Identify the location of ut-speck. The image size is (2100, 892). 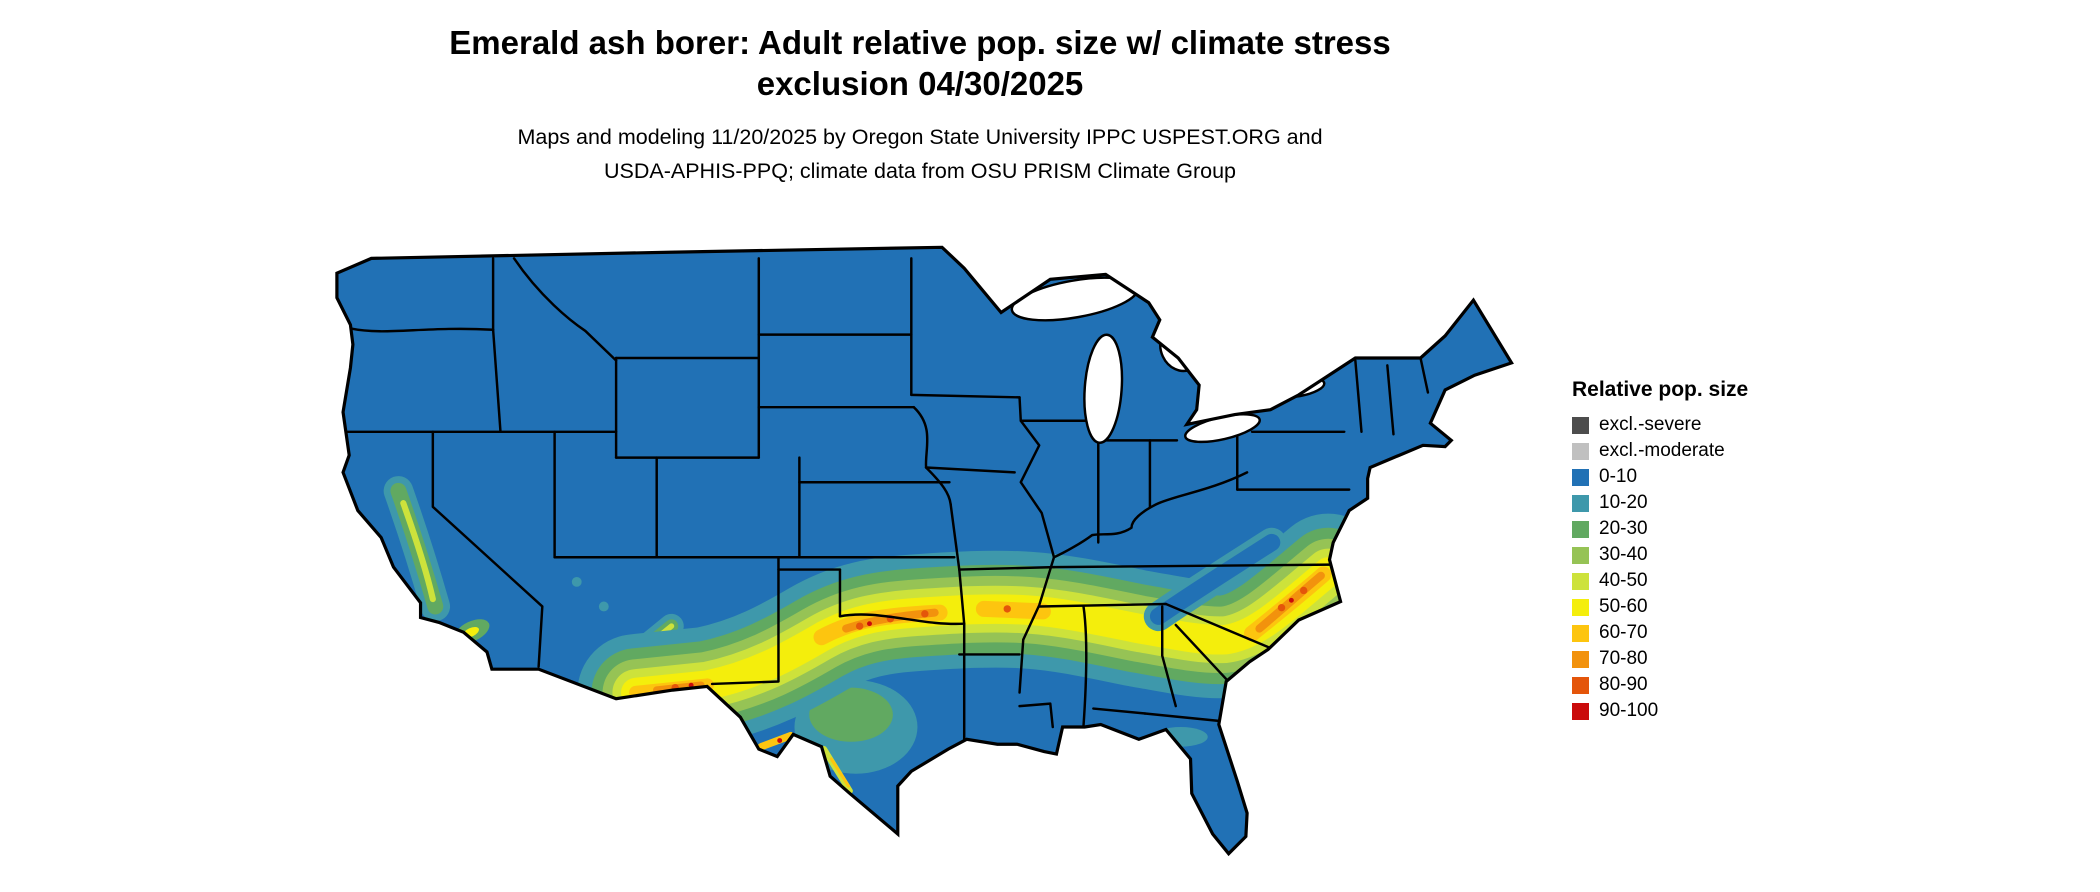
(603, 606).